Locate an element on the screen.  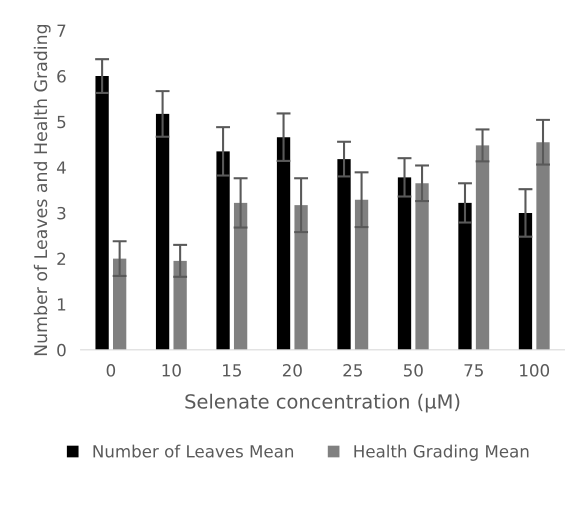
legend-label: Number of Leaves Mean is located at coordinates (194, 451).